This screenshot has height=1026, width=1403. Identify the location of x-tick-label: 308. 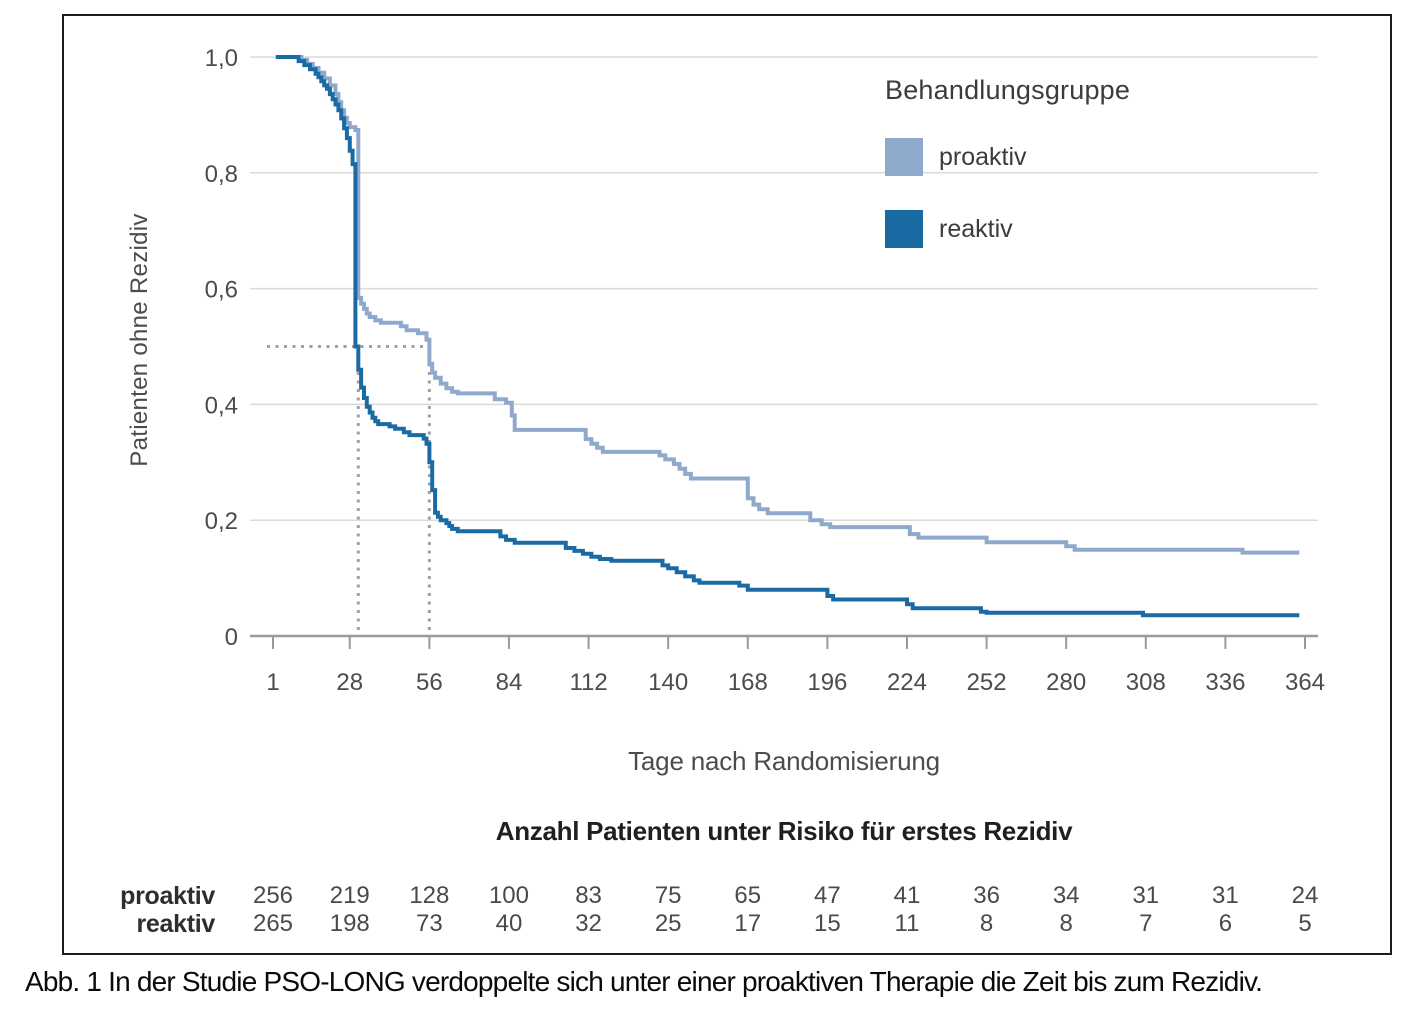
(1146, 682).